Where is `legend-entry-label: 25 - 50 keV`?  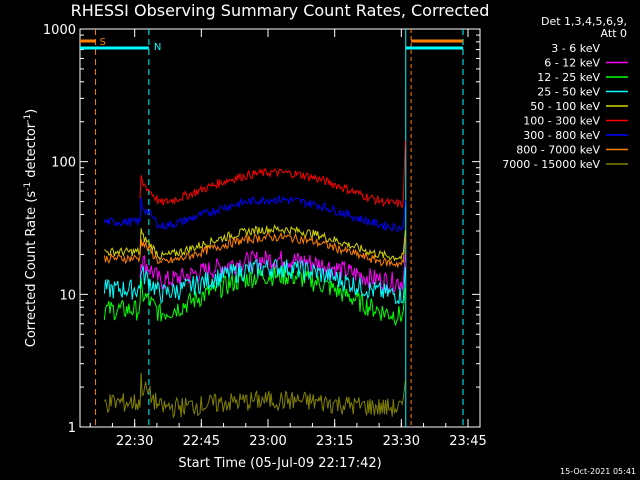 legend-entry-label: 25 - 50 keV is located at coordinates (568, 92).